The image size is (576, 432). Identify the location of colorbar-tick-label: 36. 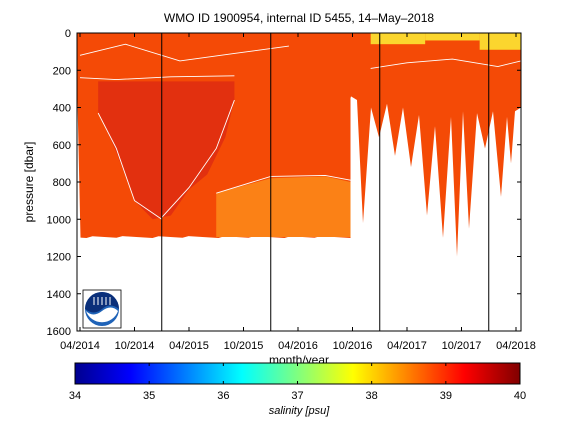
(223, 396).